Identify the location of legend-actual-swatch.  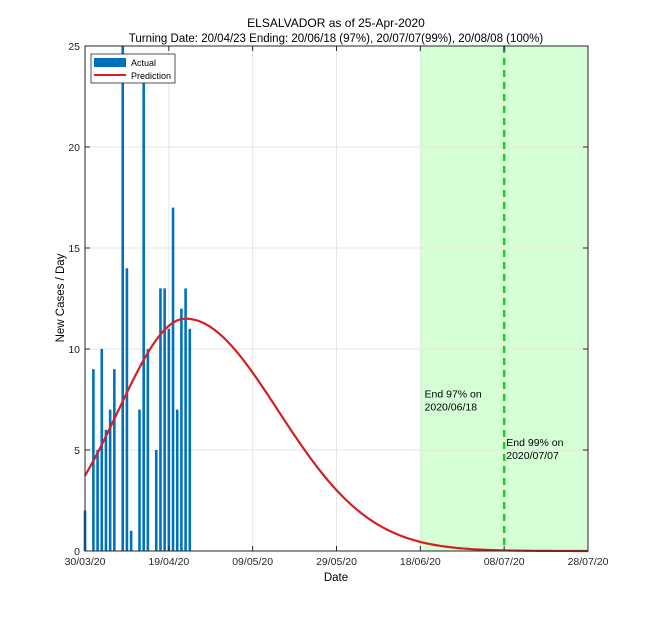
(110, 62).